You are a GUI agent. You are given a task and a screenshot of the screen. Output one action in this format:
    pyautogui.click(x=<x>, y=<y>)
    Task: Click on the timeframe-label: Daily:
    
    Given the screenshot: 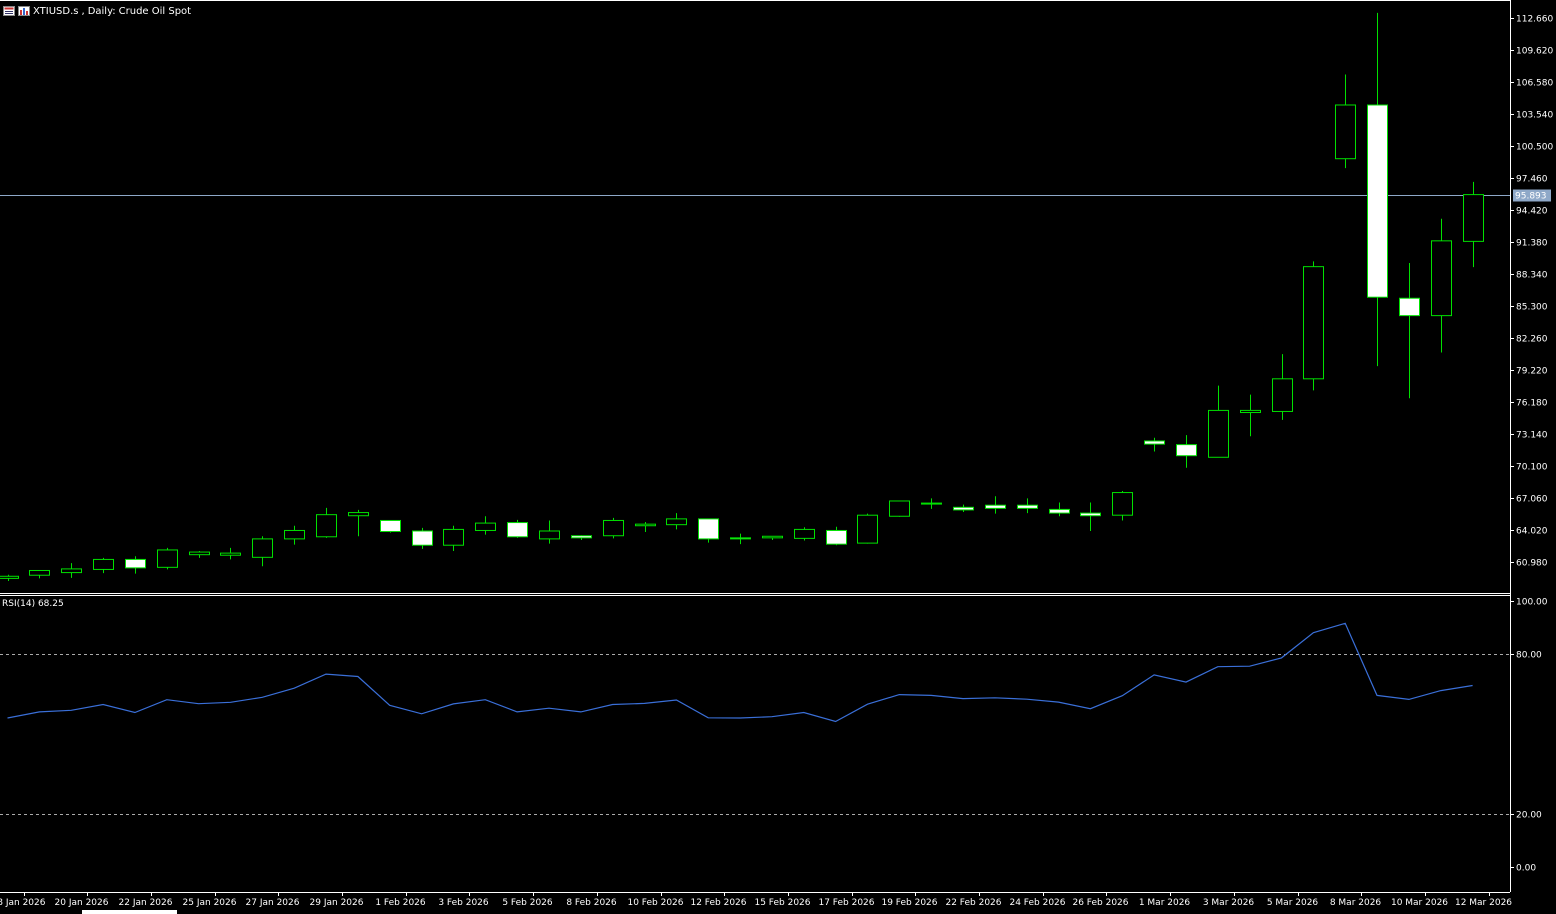 What is the action you would take?
    pyautogui.click(x=101, y=11)
    